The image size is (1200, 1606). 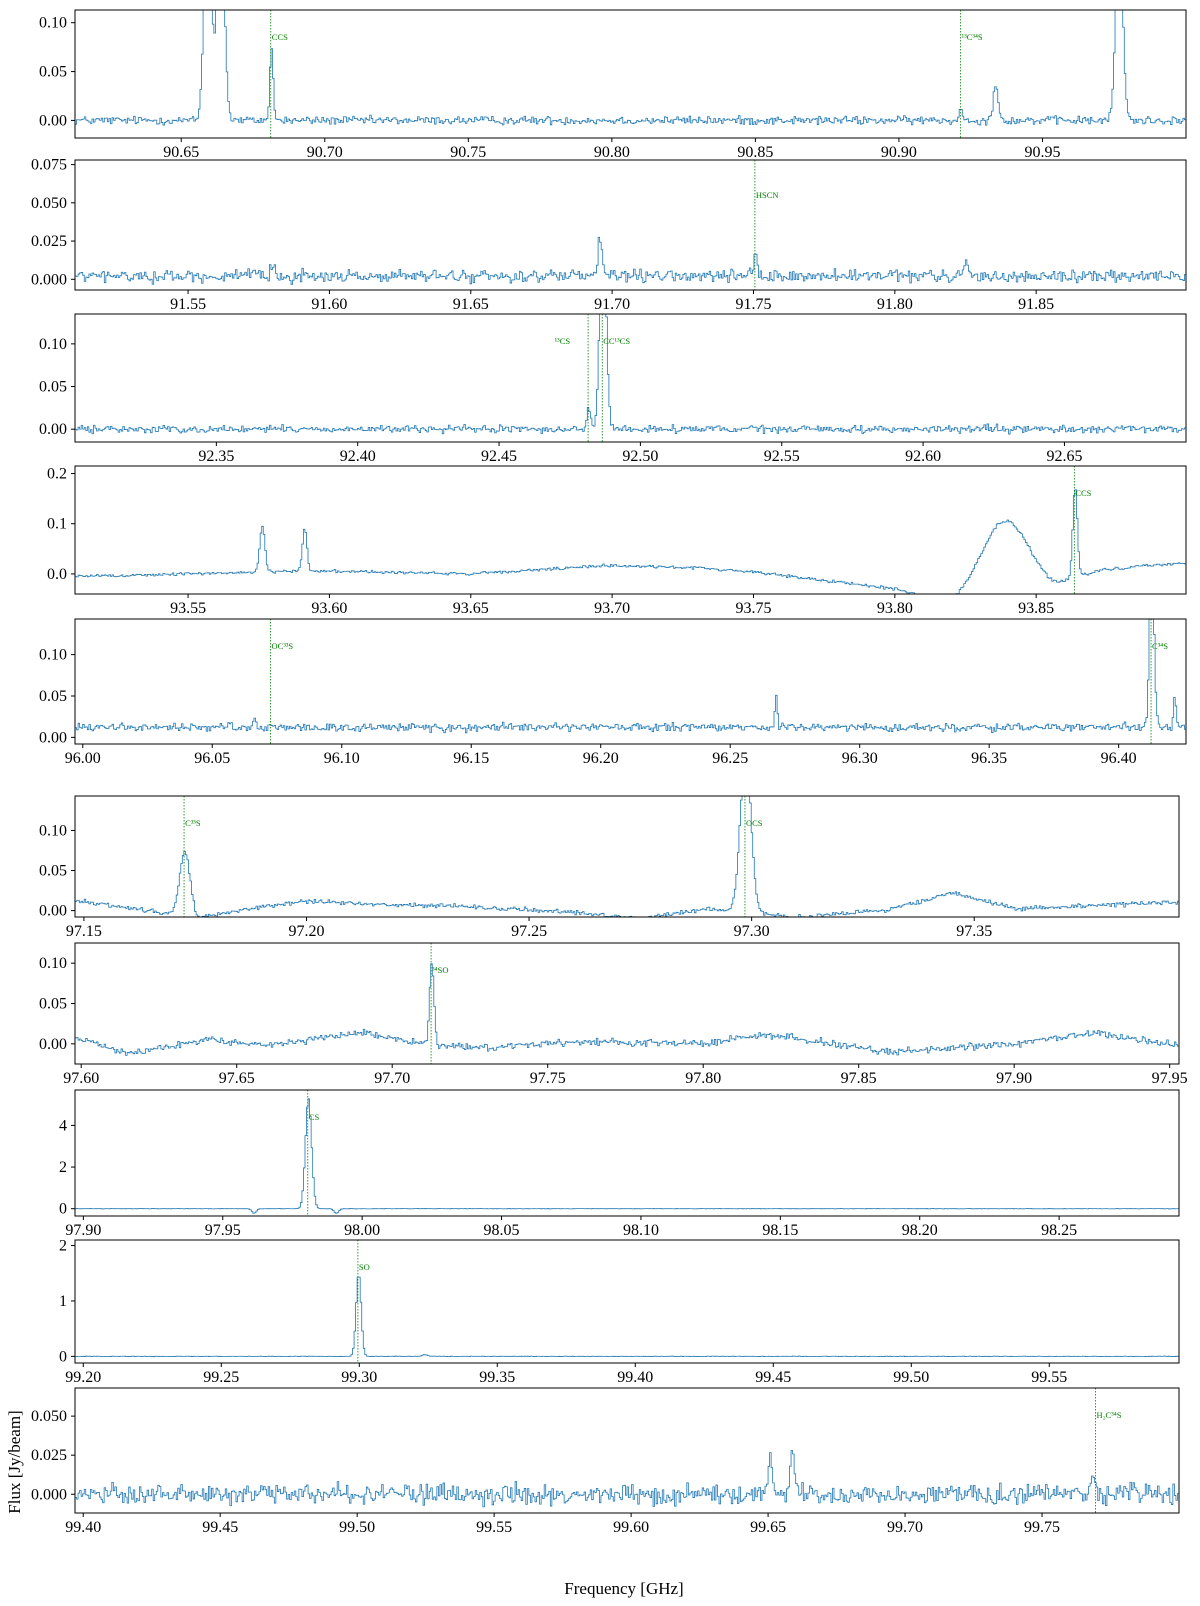 What do you see at coordinates (563, 341) in the screenshot?
I see `line-label: ¹³CS` at bounding box center [563, 341].